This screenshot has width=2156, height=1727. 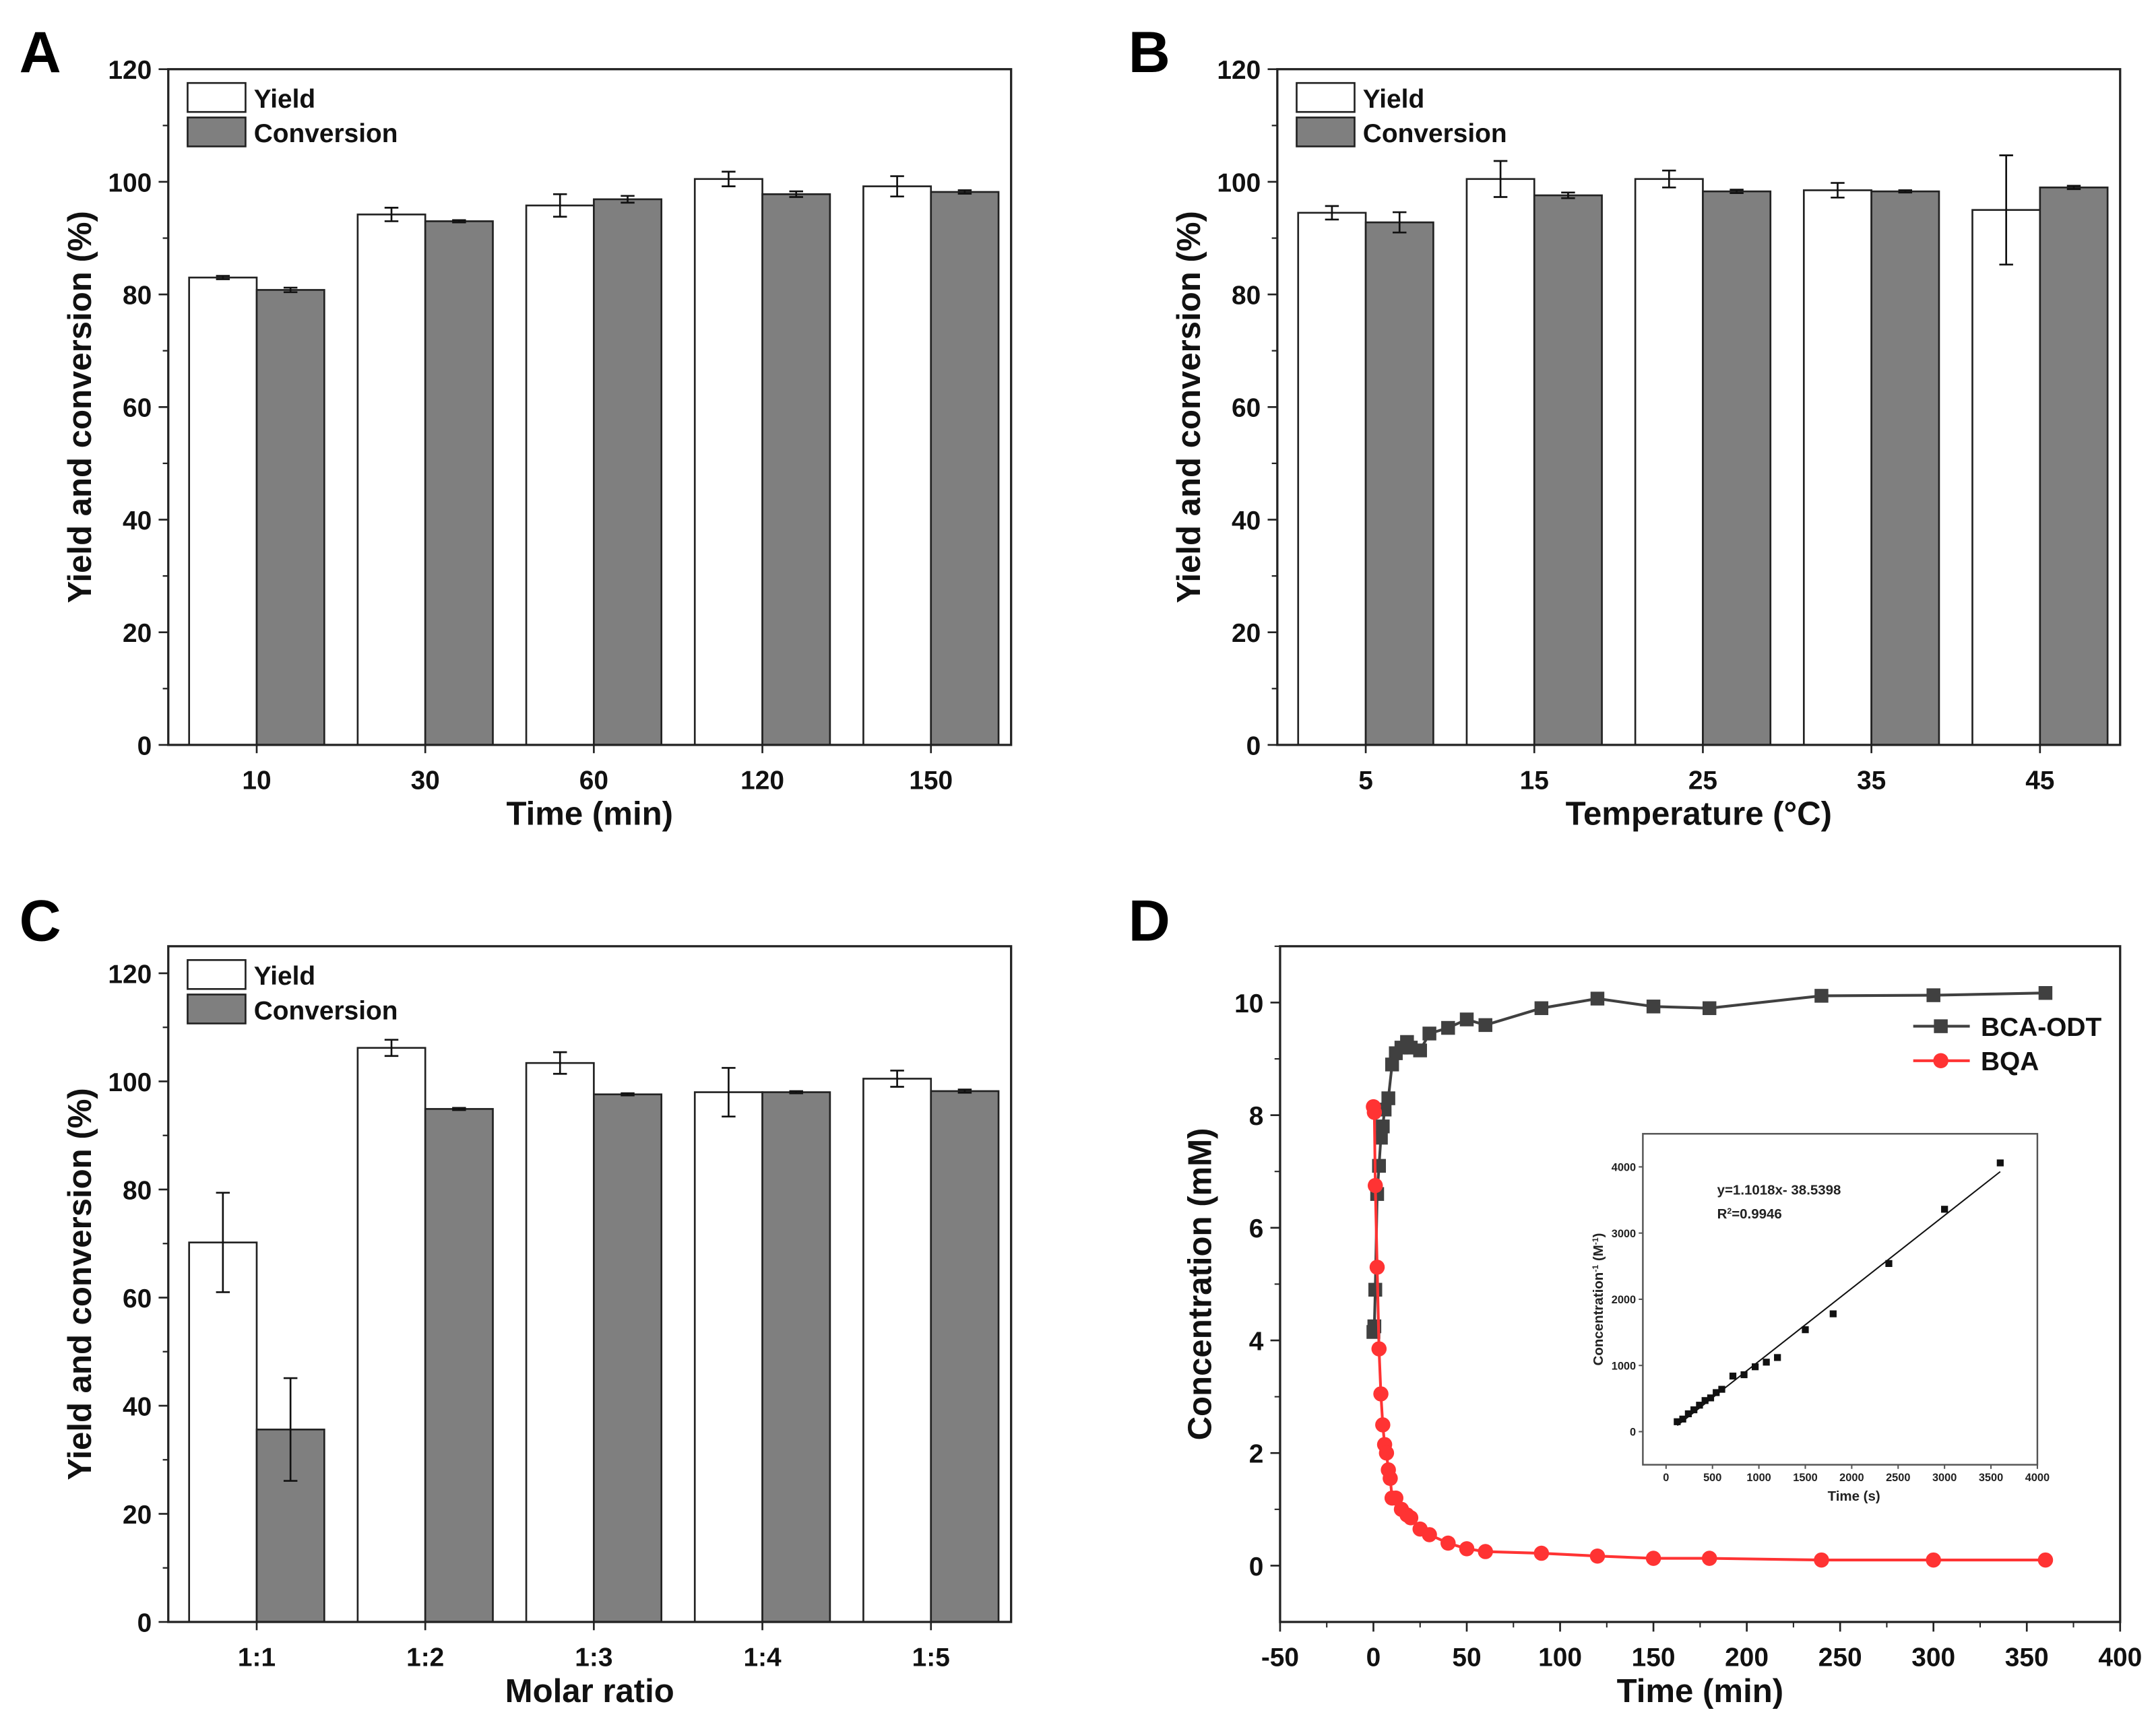 I want to click on bar-yield-1:2, so click(x=391, y=1335).